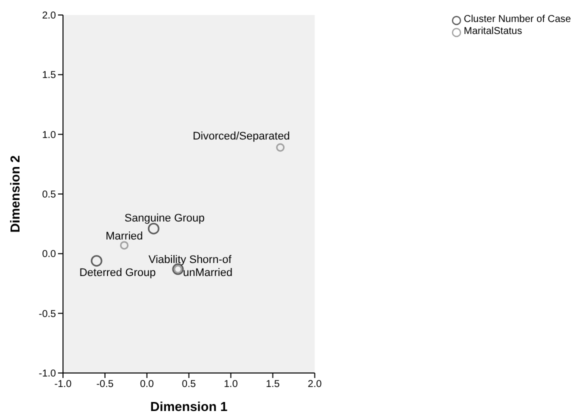 The height and width of the screenshot is (416, 579). What do you see at coordinates (189, 406) in the screenshot?
I see `x-axis-title: Dimension 1` at bounding box center [189, 406].